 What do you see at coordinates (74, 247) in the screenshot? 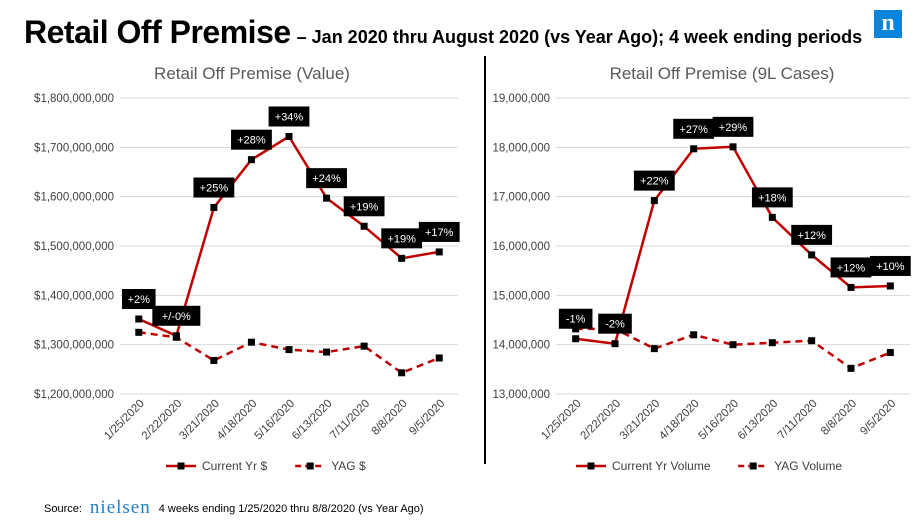
I see `y-tick-label: $1,500,000,000` at bounding box center [74, 247].